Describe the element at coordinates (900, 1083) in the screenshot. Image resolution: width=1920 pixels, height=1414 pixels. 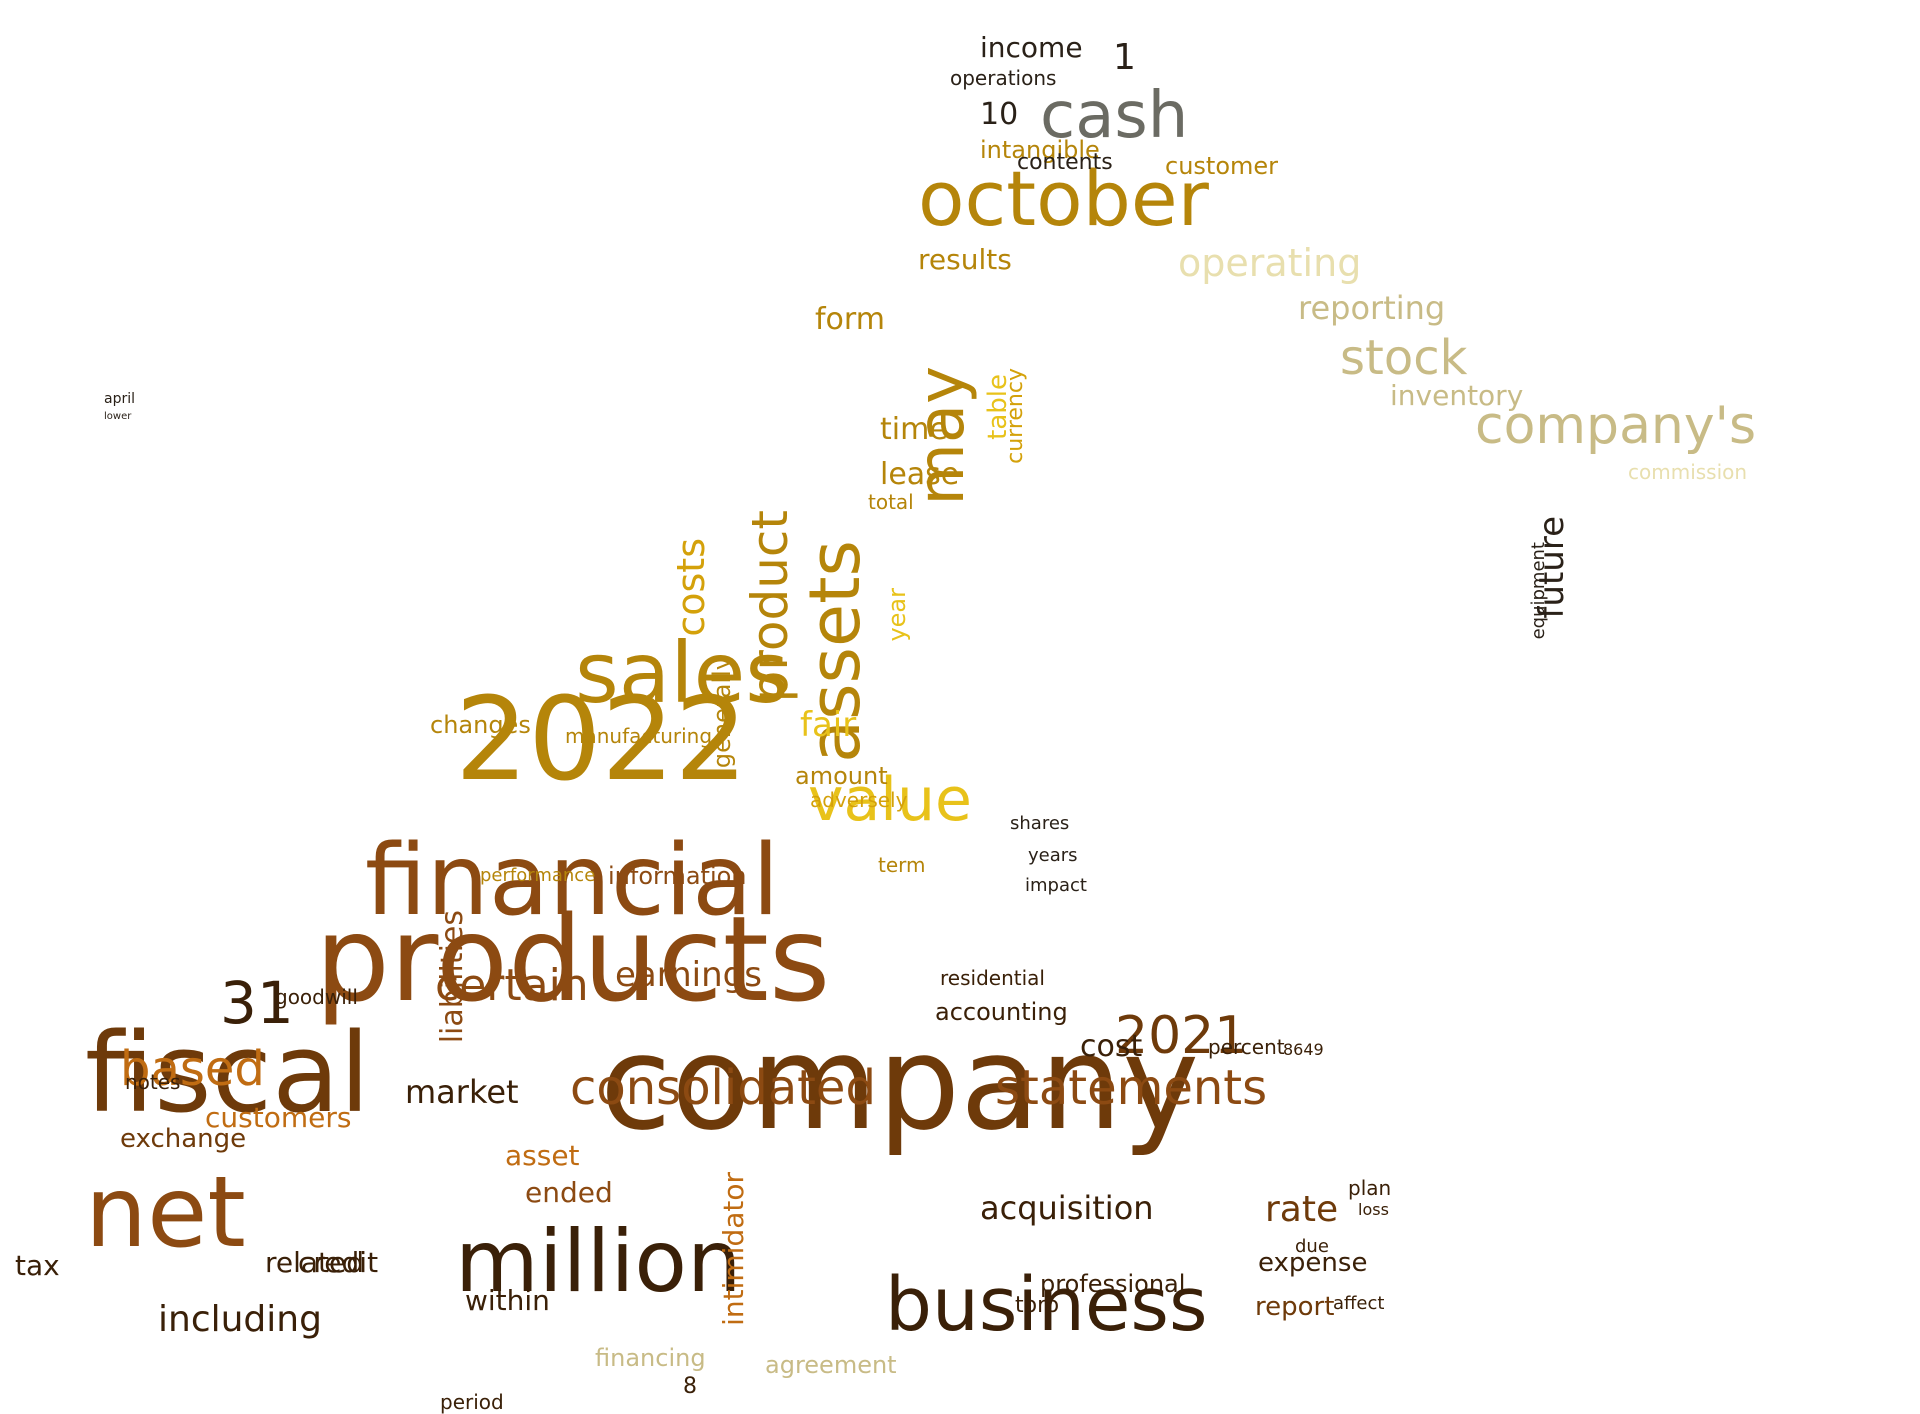
I see `word-0: company` at that location.